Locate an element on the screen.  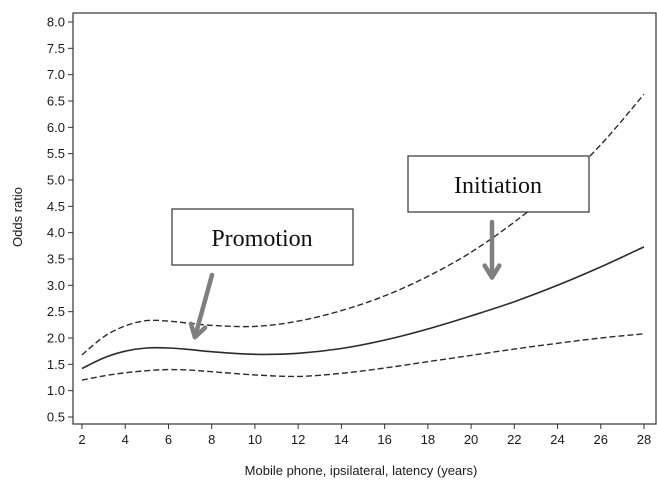
promotion-callout-box is located at coordinates (262, 237).